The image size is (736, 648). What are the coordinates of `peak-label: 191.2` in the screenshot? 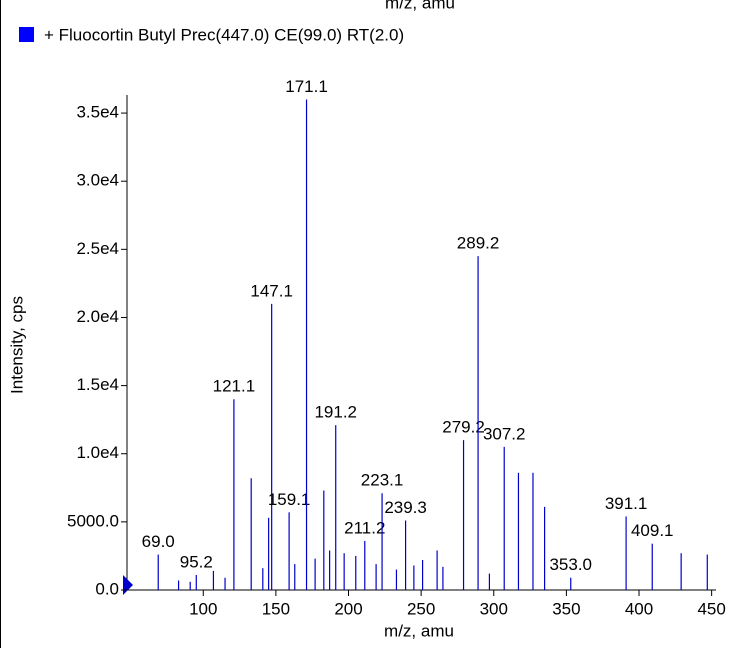 It's located at (335, 412).